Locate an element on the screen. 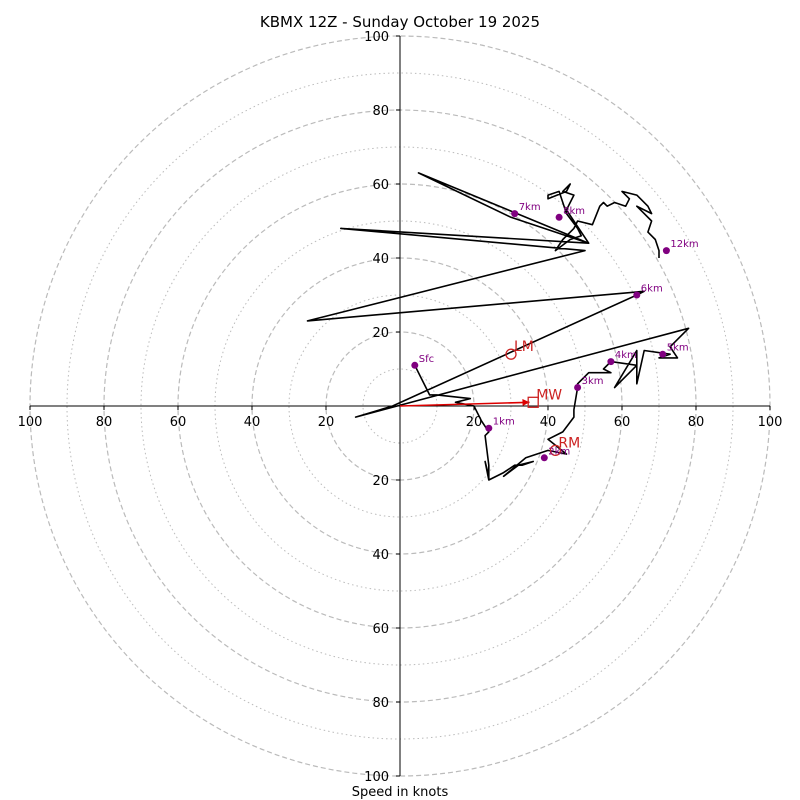 The width and height of the screenshot is (800, 800). motion-marker-mw is located at coordinates (533, 402).